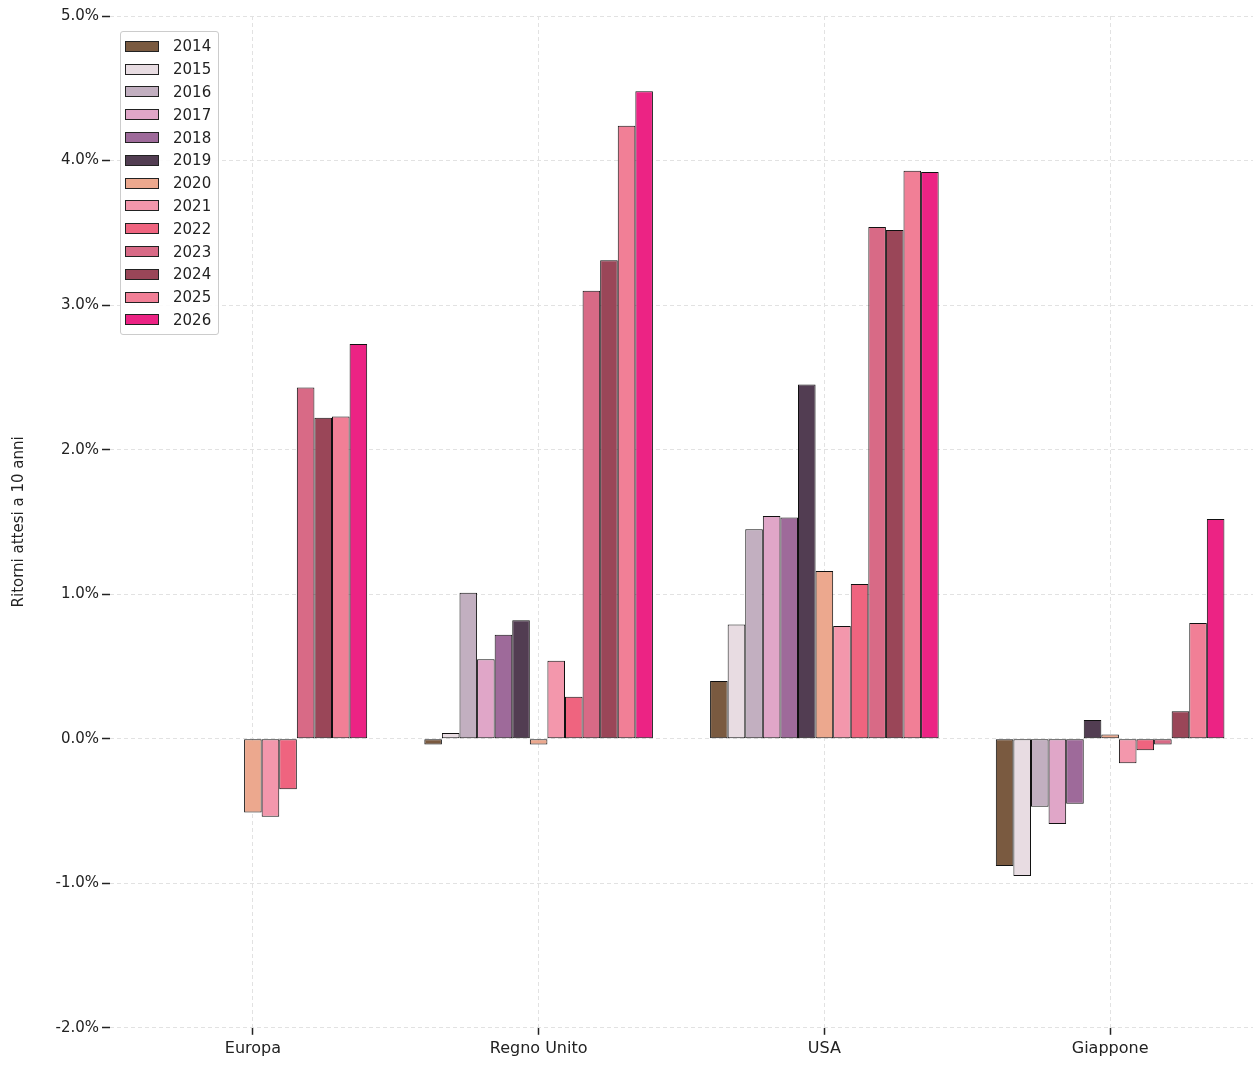  I want to click on x-tick-label: Giappone, so click(1110, 1047).